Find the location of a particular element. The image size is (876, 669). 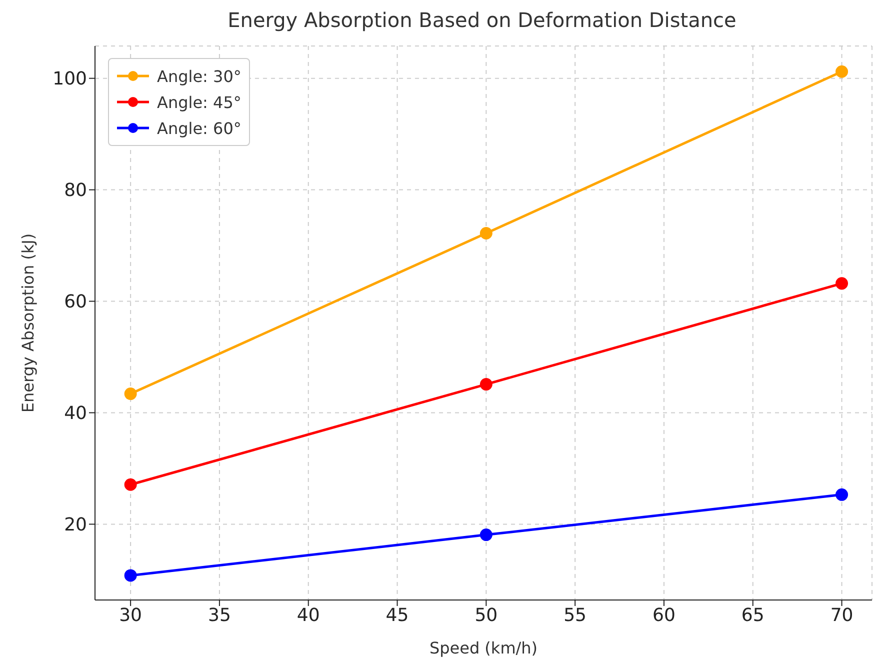

y-tick-label: 40 is located at coordinates (75, 413).